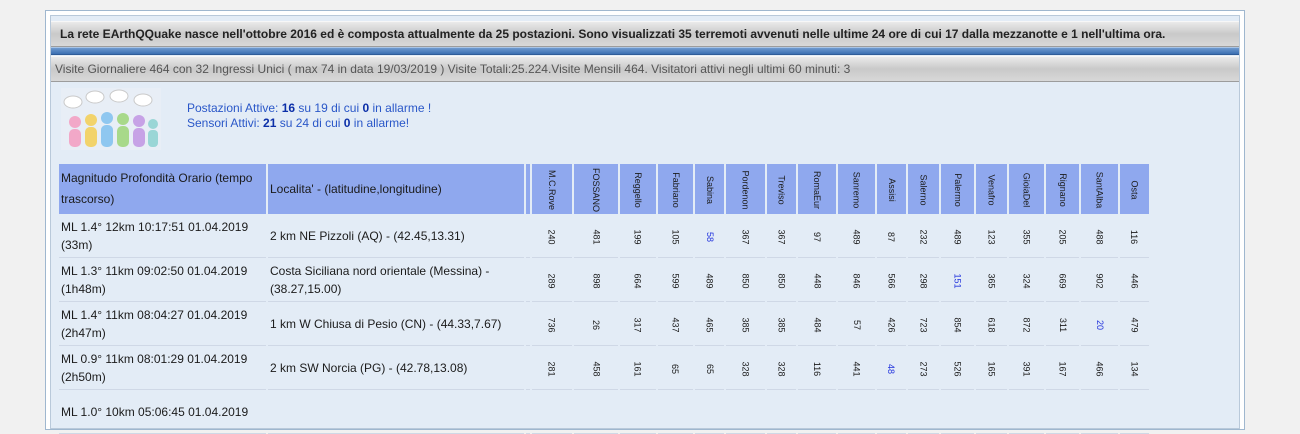 Image resolution: width=1300 pixels, height=434 pixels. I want to click on station-distance: 116, so click(817, 368).